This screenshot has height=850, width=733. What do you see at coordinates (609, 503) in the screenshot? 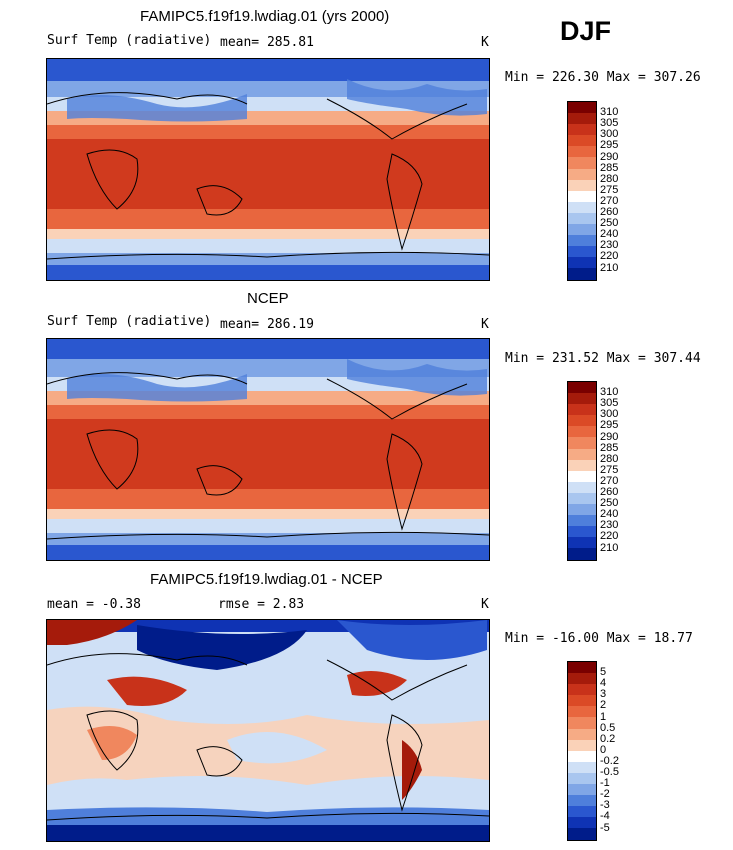
I see `colorbar-tick-label: 250` at bounding box center [609, 503].